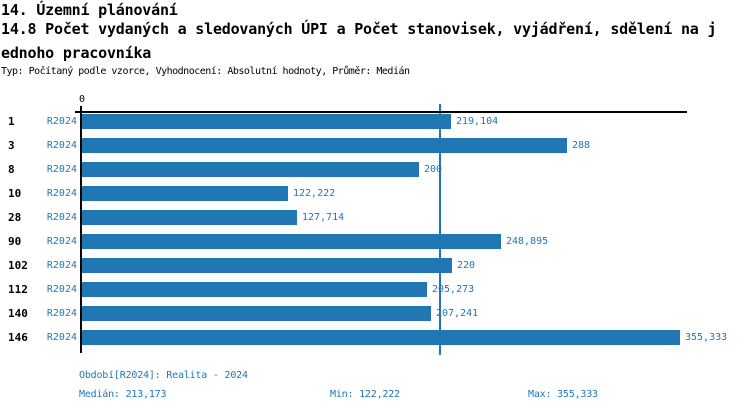  What do you see at coordinates (18, 337) in the screenshot?
I see `row-category-label: 146` at bounding box center [18, 337].